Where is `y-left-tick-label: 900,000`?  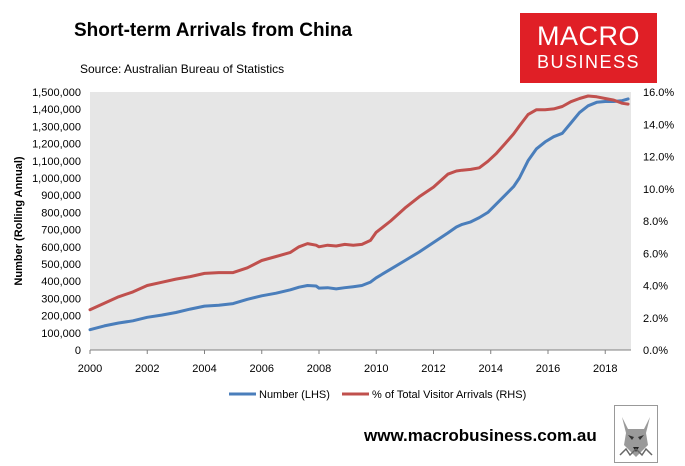
y-left-tick-label: 900,000 is located at coordinates (61, 196).